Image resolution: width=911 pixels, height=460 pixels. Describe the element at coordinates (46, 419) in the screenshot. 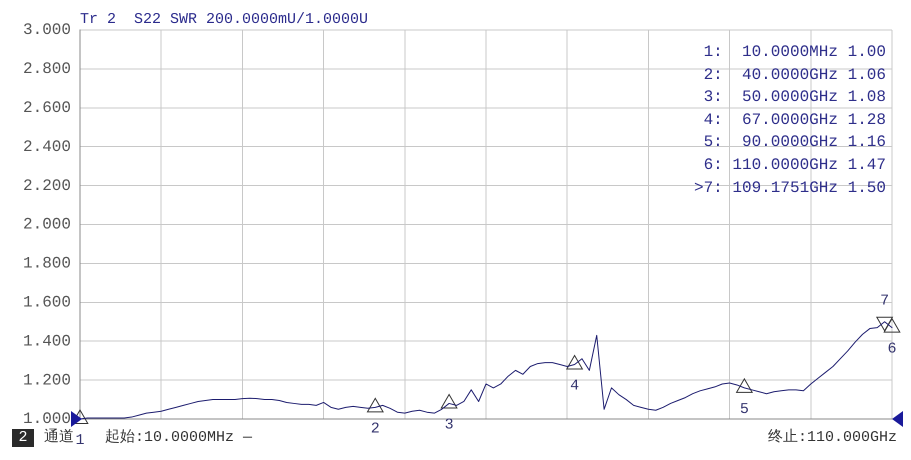

I see `y-tick-label: 1.000` at that location.